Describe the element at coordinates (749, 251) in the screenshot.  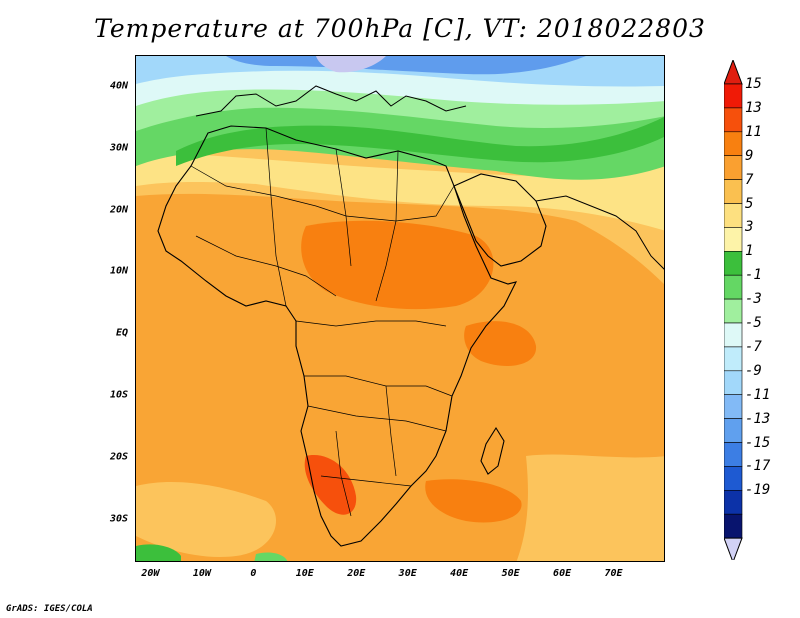
I see `colorbar-tick-label: 1` at that location.